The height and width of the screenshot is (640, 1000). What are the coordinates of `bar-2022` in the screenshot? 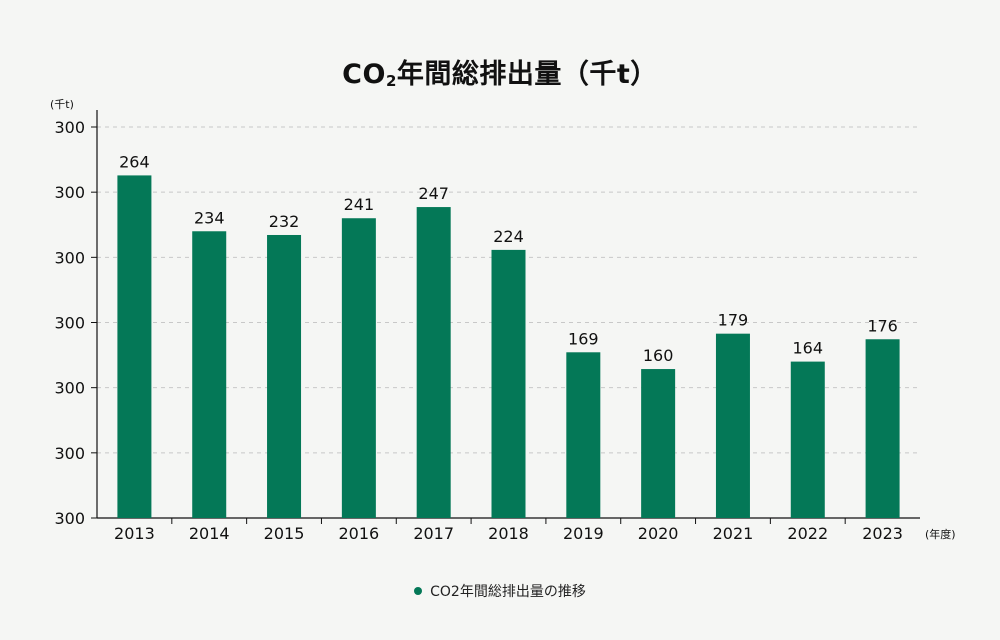 It's located at (807, 439).